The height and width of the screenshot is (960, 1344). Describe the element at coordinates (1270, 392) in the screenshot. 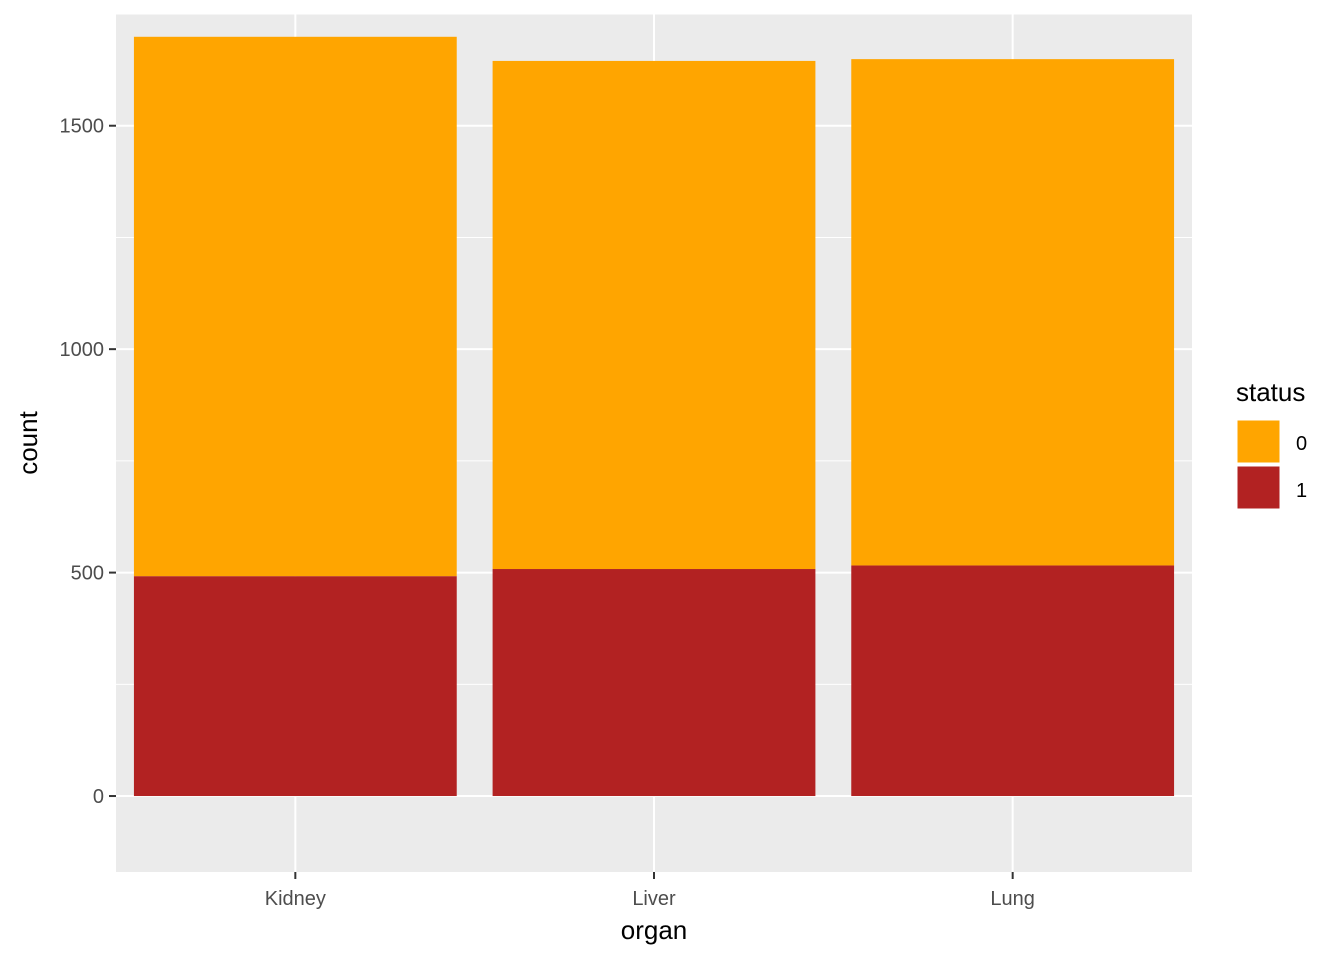

I see `legend-title: status` at that location.